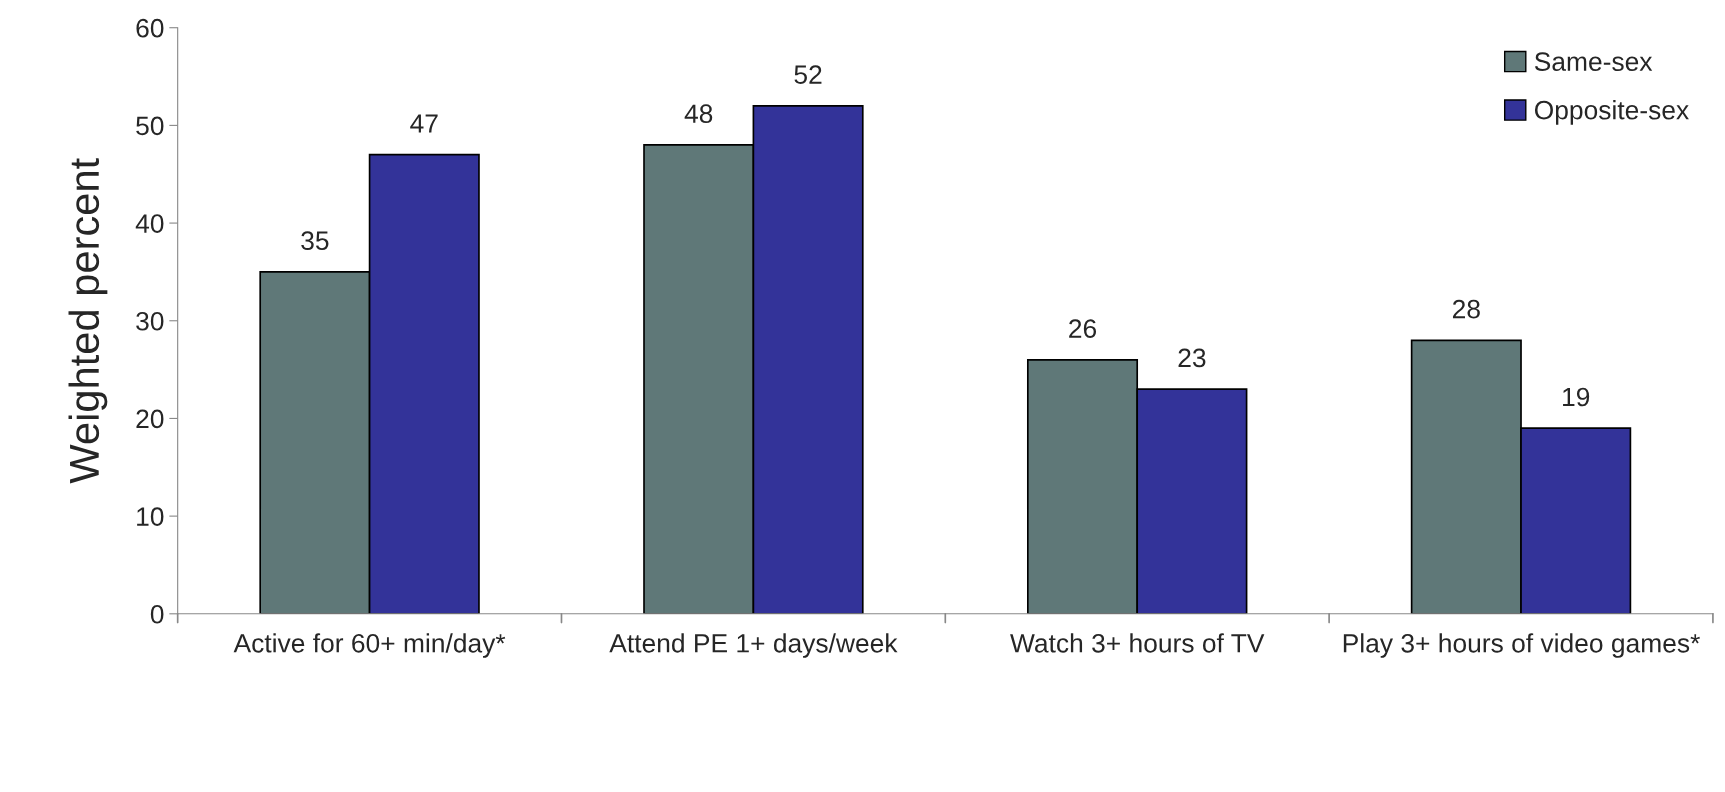 The width and height of the screenshot is (1725, 792). What do you see at coordinates (698, 114) in the screenshot?
I see `data-label: 48` at bounding box center [698, 114].